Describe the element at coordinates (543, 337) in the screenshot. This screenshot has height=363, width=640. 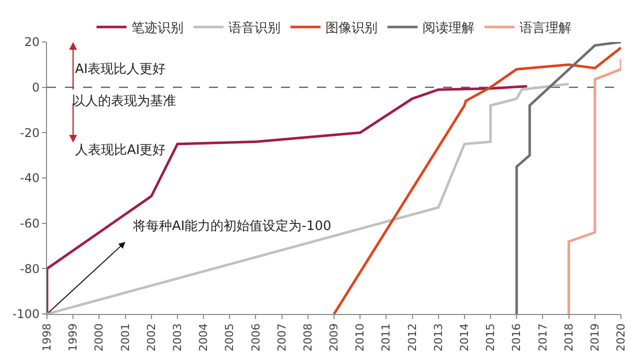
I see `x-tick-label: 2017` at that location.